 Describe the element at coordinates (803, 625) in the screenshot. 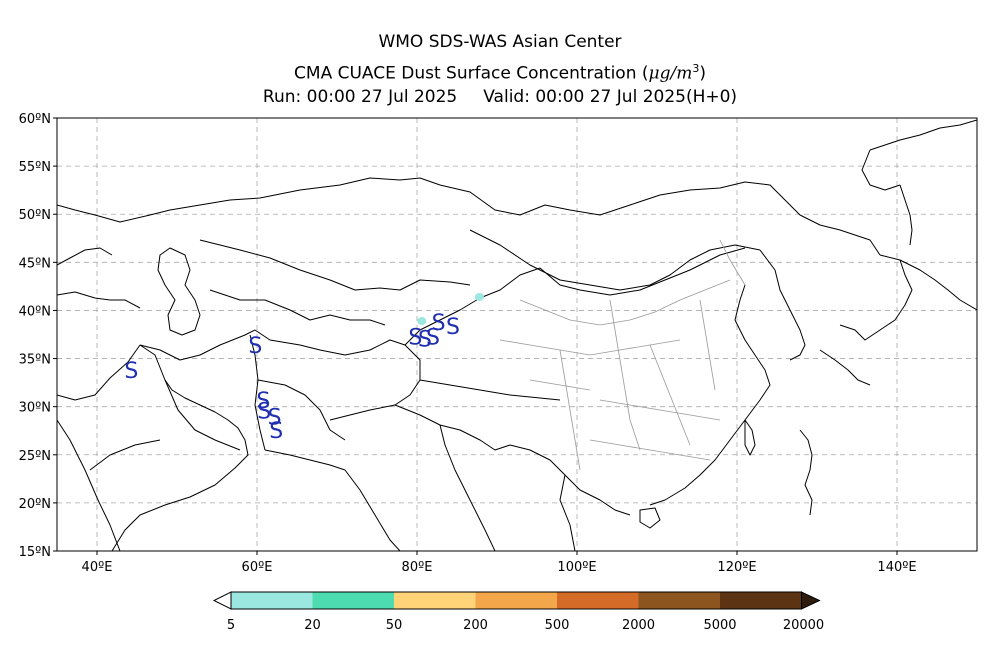

I see `colorbar-label: 20000` at that location.